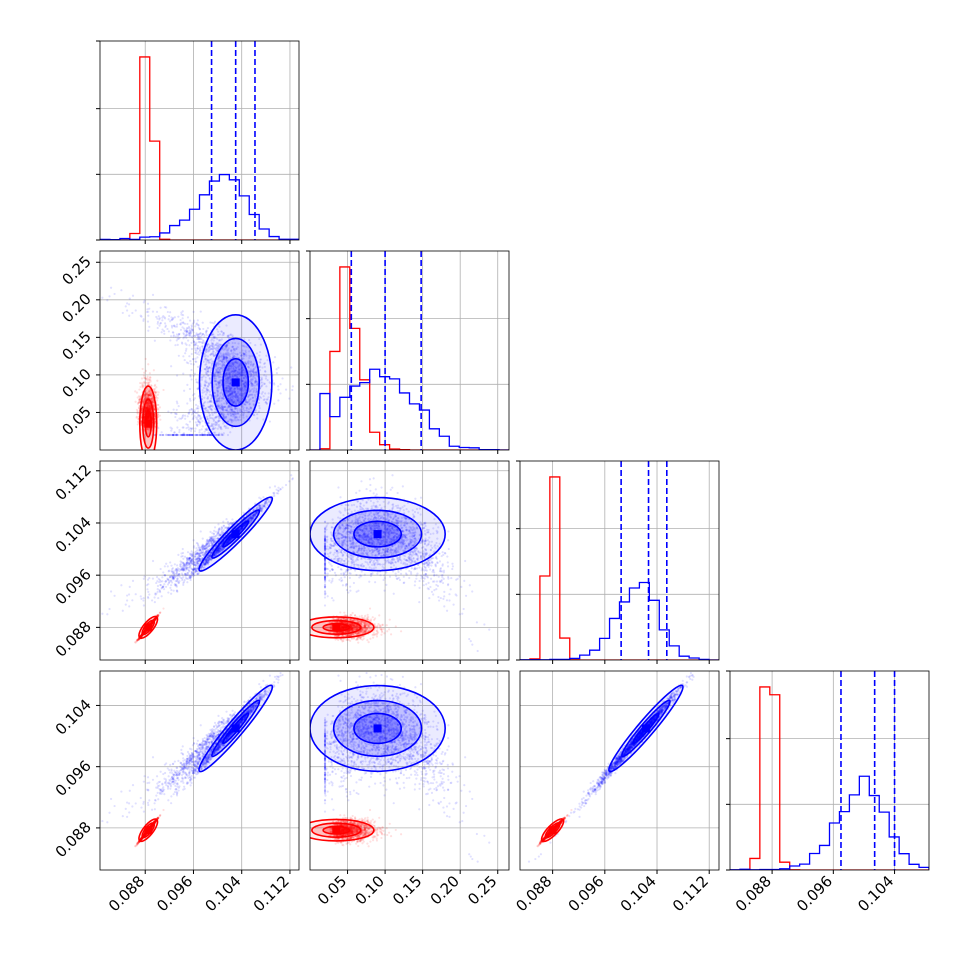 The image size is (970, 975). Describe the element at coordinates (76, 270) in the screenshot. I see `y-tick-label: 0.25` at that location.